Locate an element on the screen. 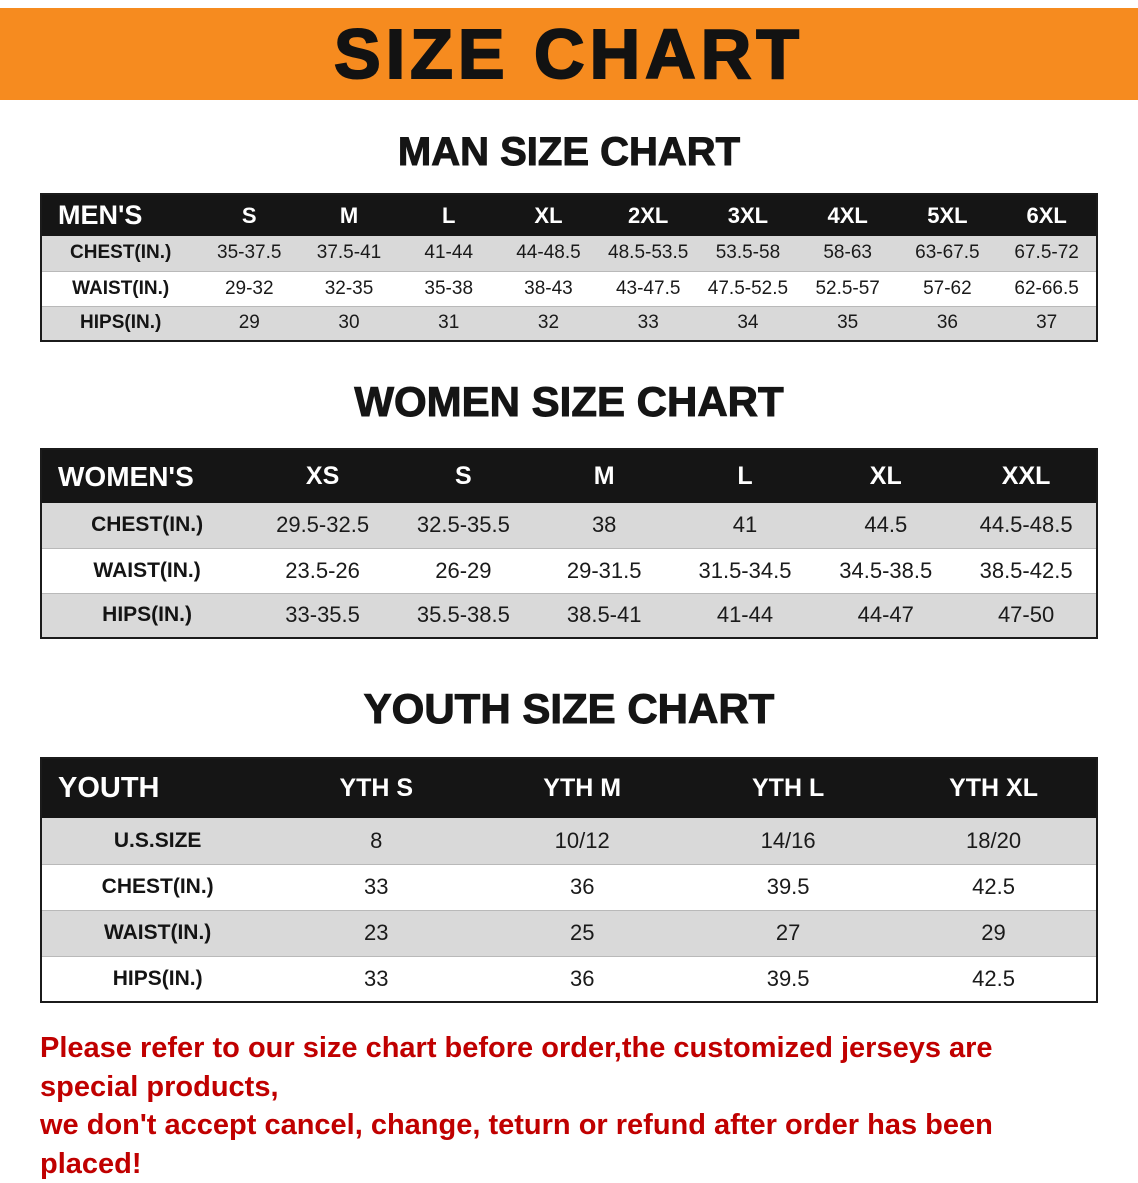  size-value: 31 is located at coordinates (449, 323).